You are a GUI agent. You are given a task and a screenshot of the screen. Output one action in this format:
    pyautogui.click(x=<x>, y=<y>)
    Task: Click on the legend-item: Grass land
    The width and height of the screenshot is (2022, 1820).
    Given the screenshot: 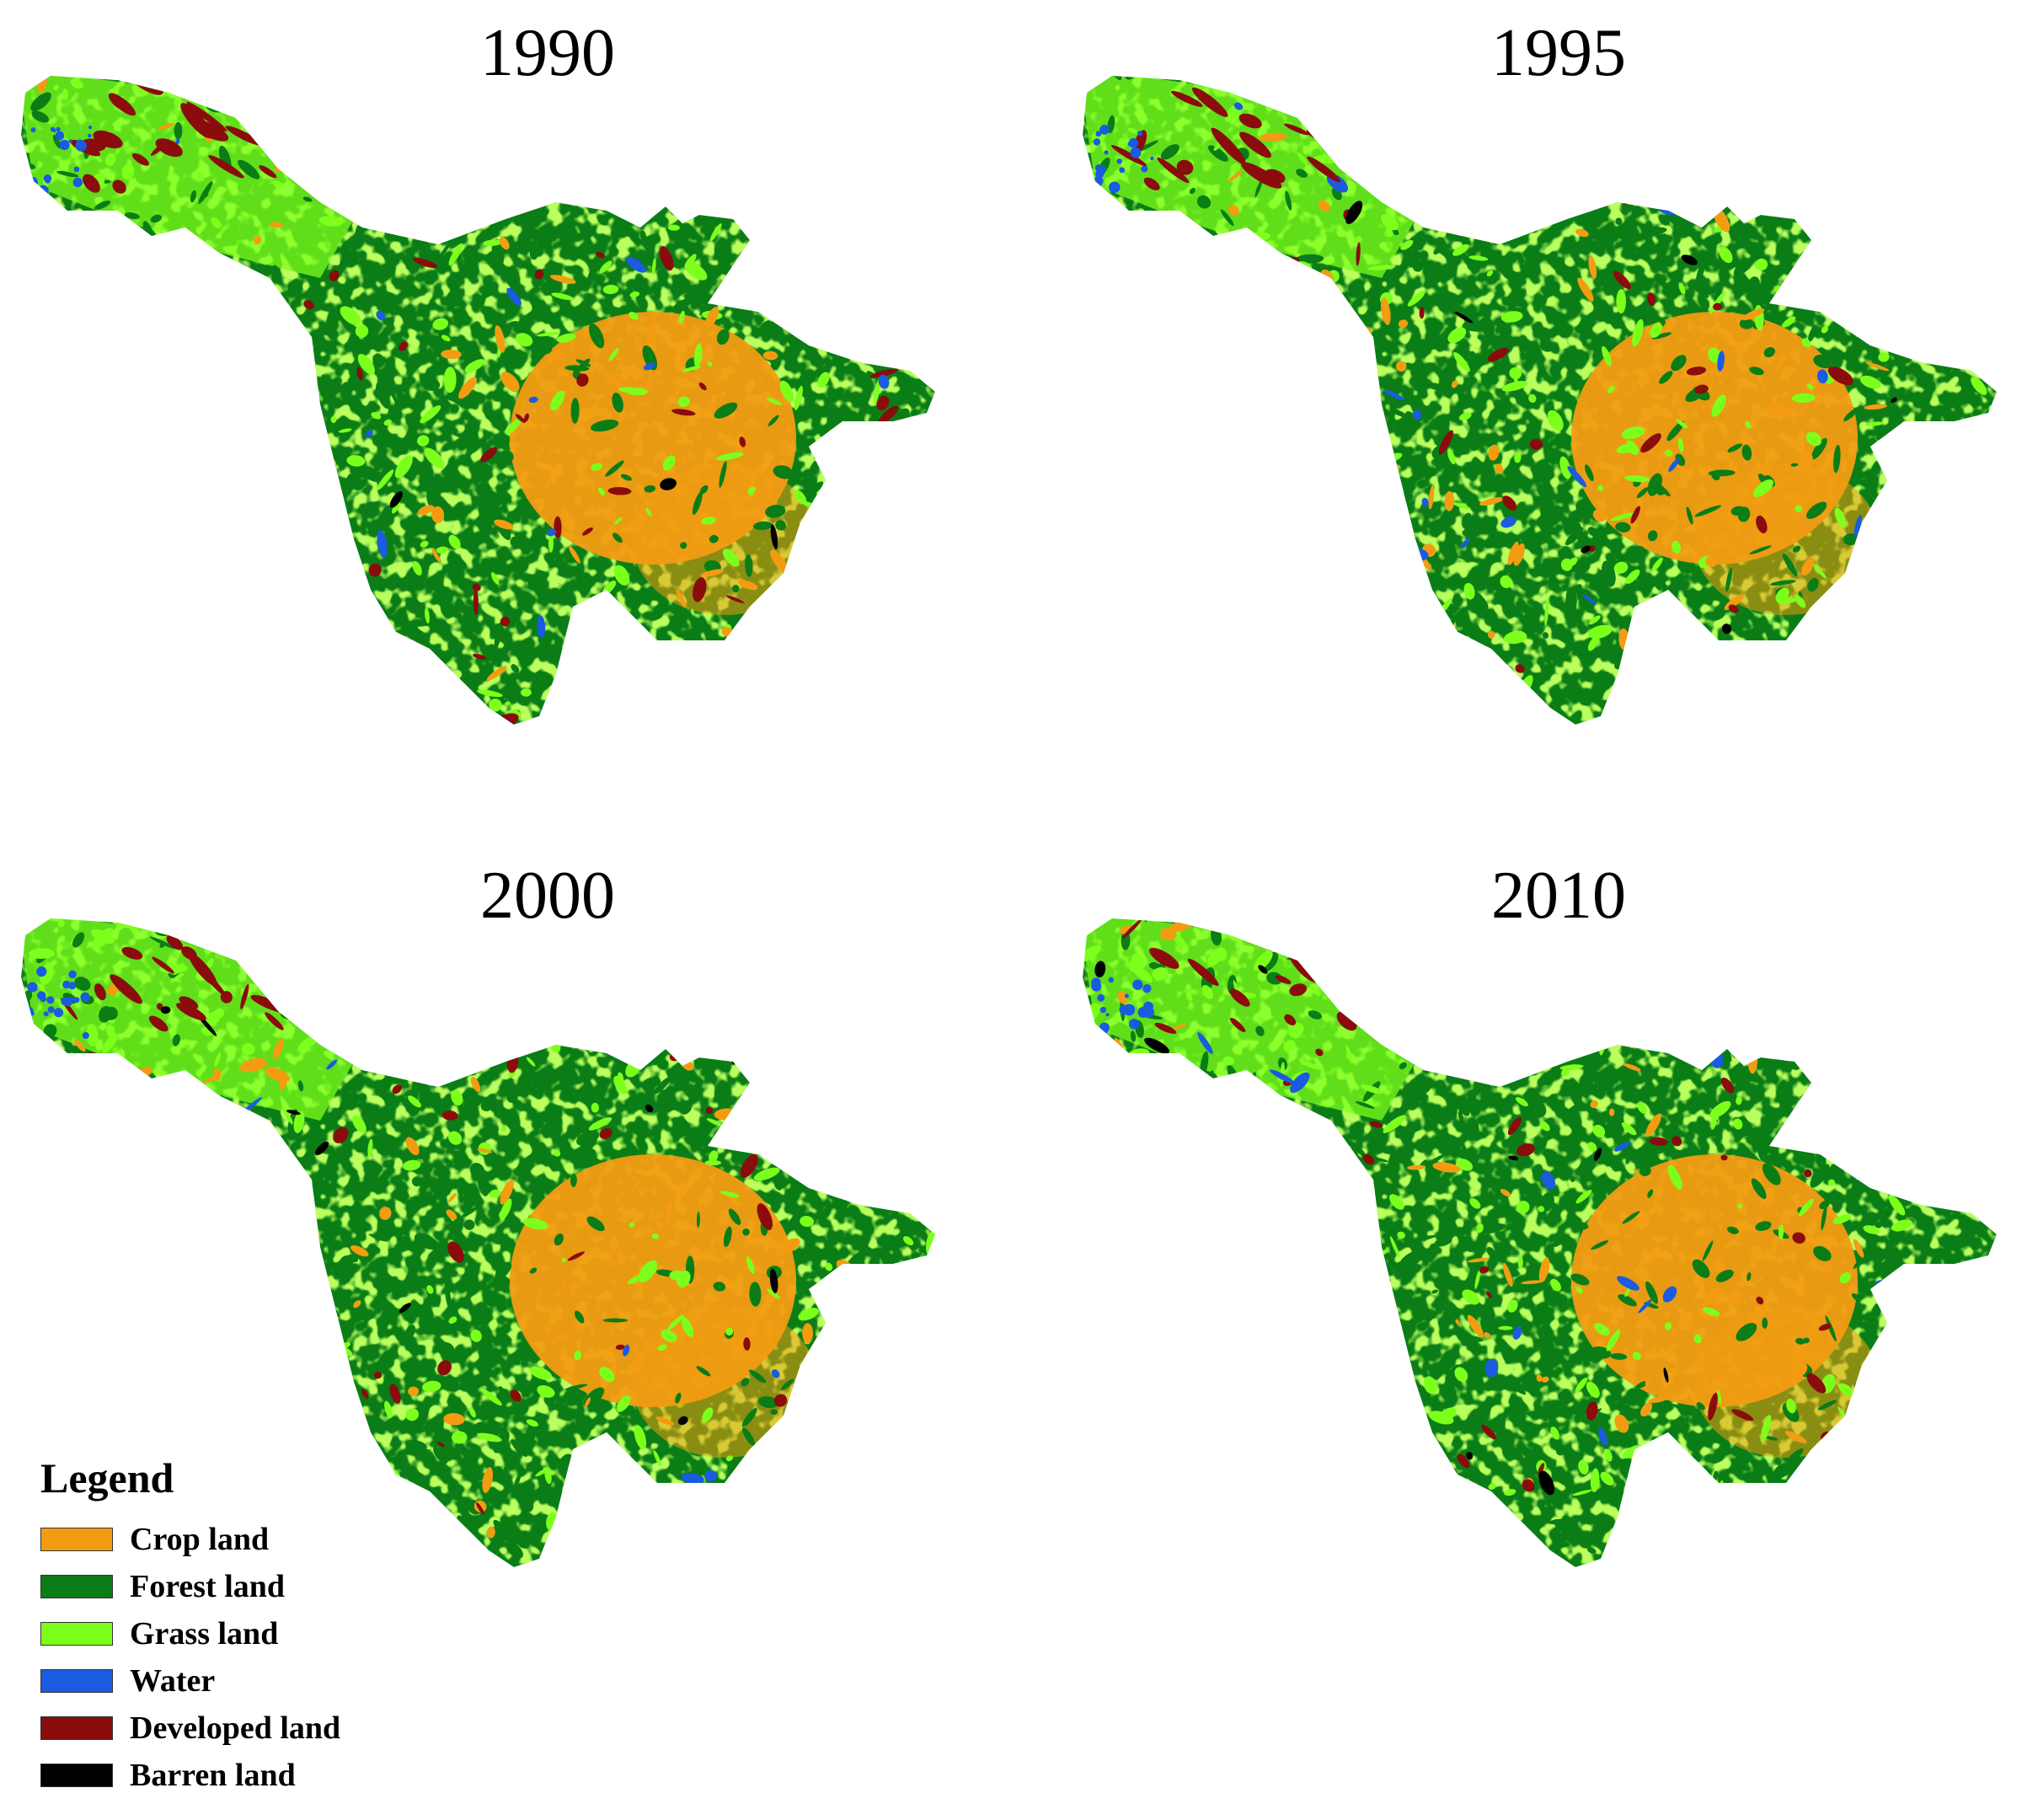 What is the action you would take?
    pyautogui.click(x=234, y=1633)
    